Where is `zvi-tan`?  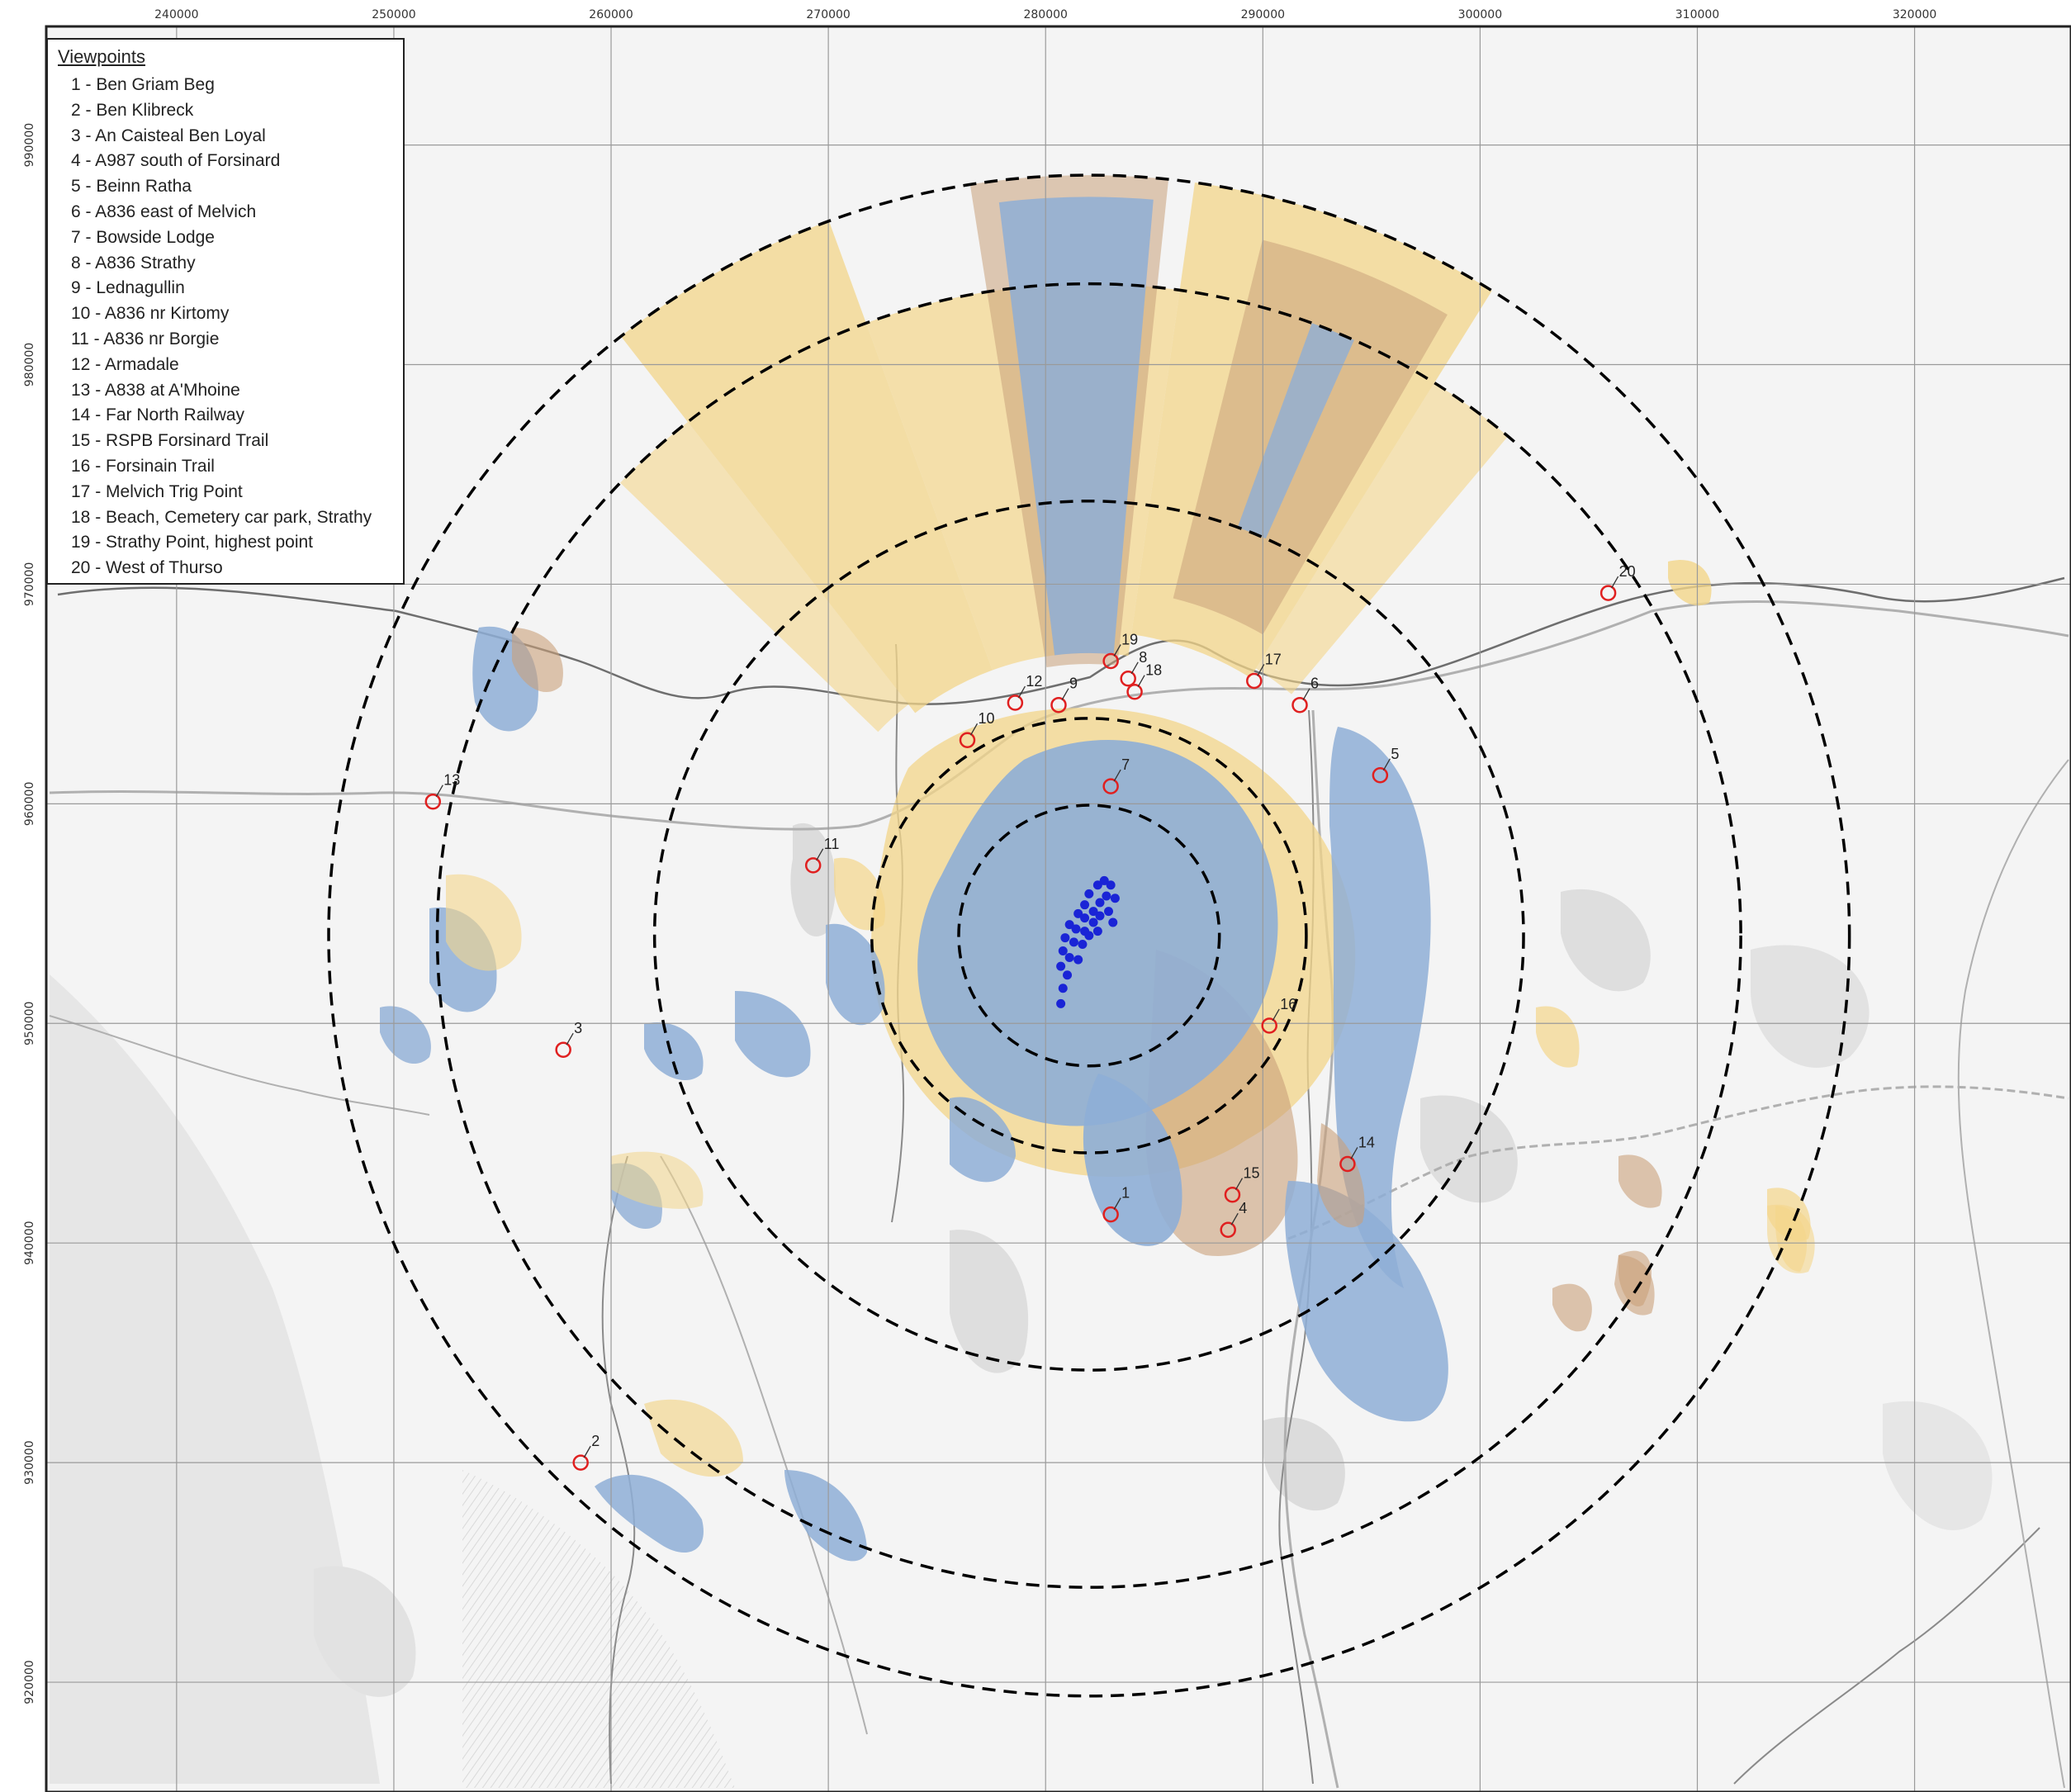 zvi-tan is located at coordinates (1640, 1181).